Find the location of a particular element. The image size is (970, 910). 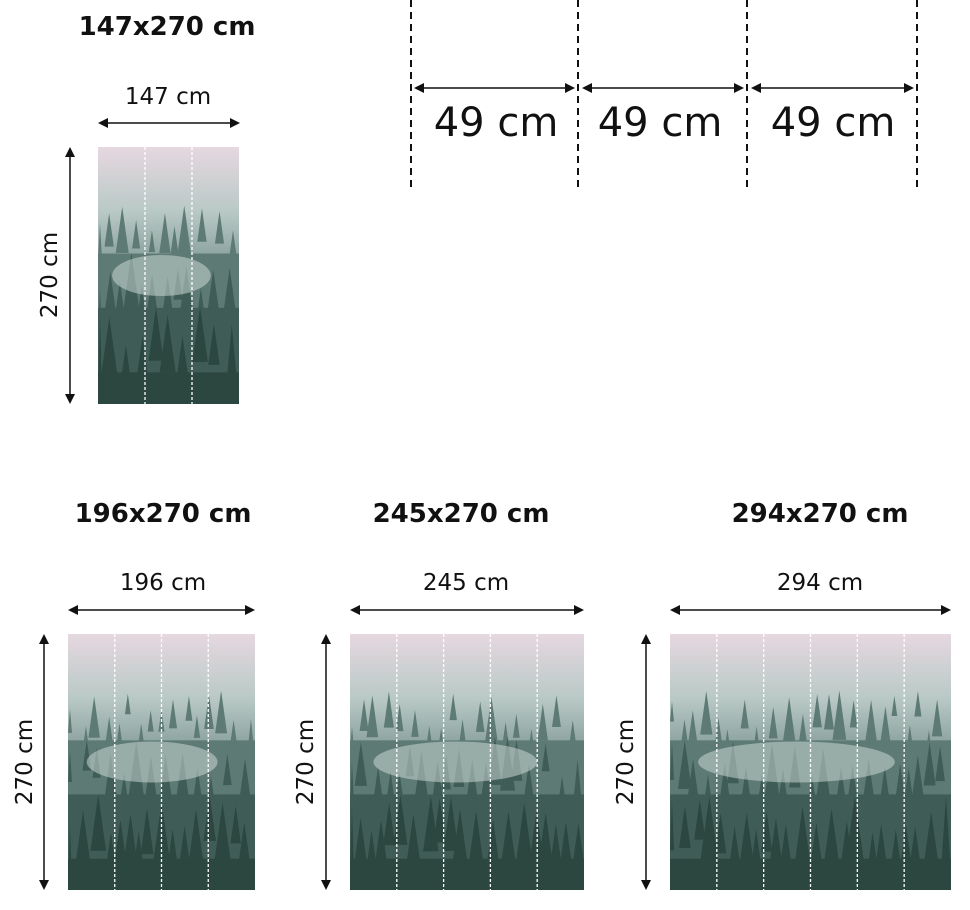

height-label-294: 270 cm is located at coordinates (626, 762).